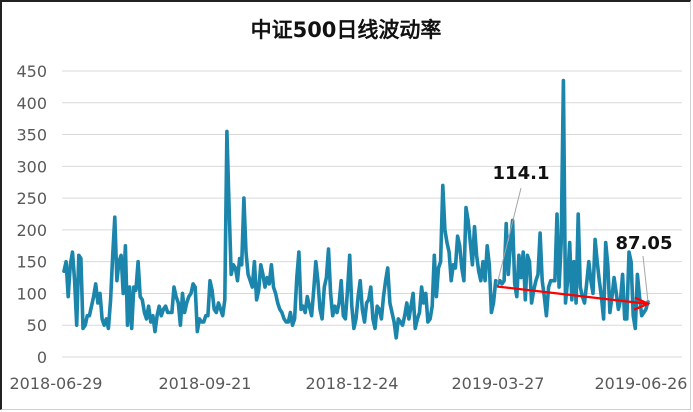 This screenshot has height=412, width=693. I want to click on x-tick-label: 2018-06-29, so click(56, 383).